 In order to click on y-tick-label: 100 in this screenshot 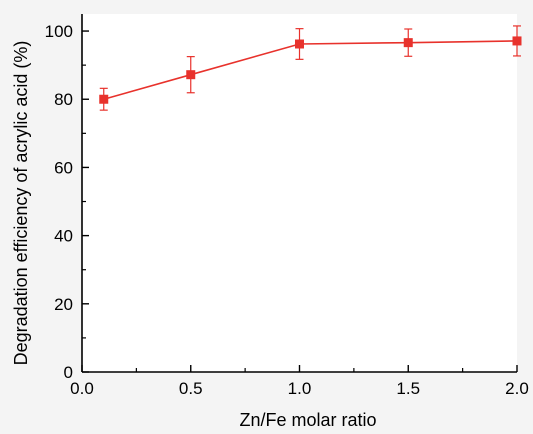, I will do `click(59, 31)`.